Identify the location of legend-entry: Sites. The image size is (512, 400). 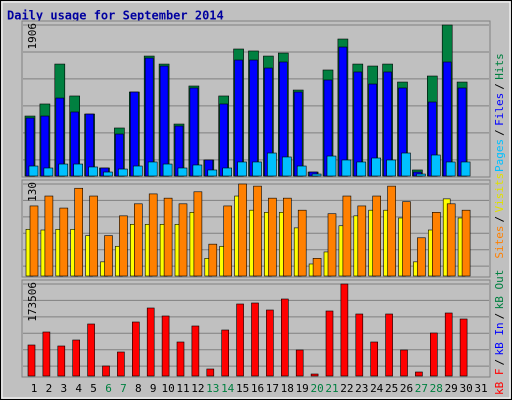
(499, 242).